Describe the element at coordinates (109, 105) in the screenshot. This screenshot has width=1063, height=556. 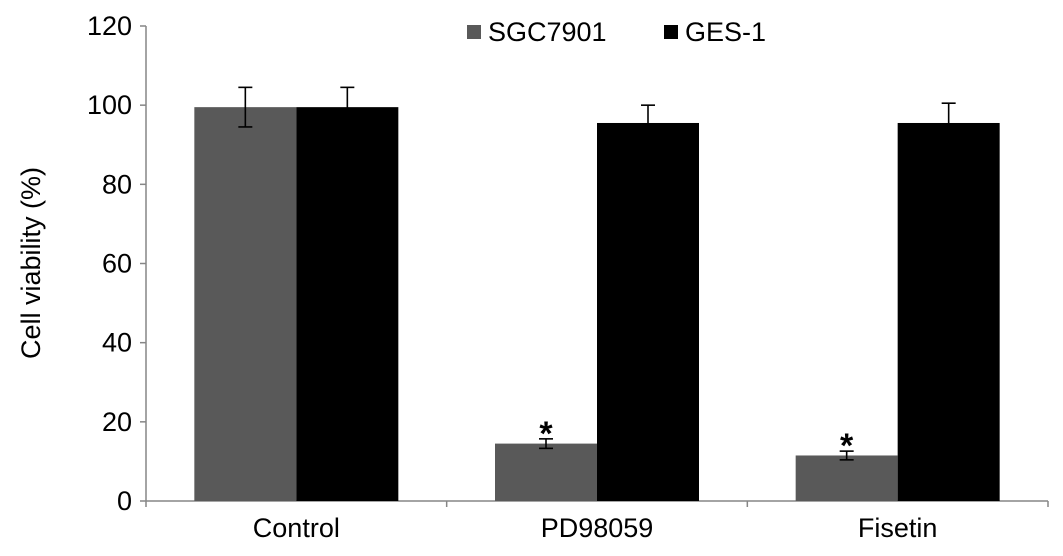
I see `y-tick-label: 100` at that location.